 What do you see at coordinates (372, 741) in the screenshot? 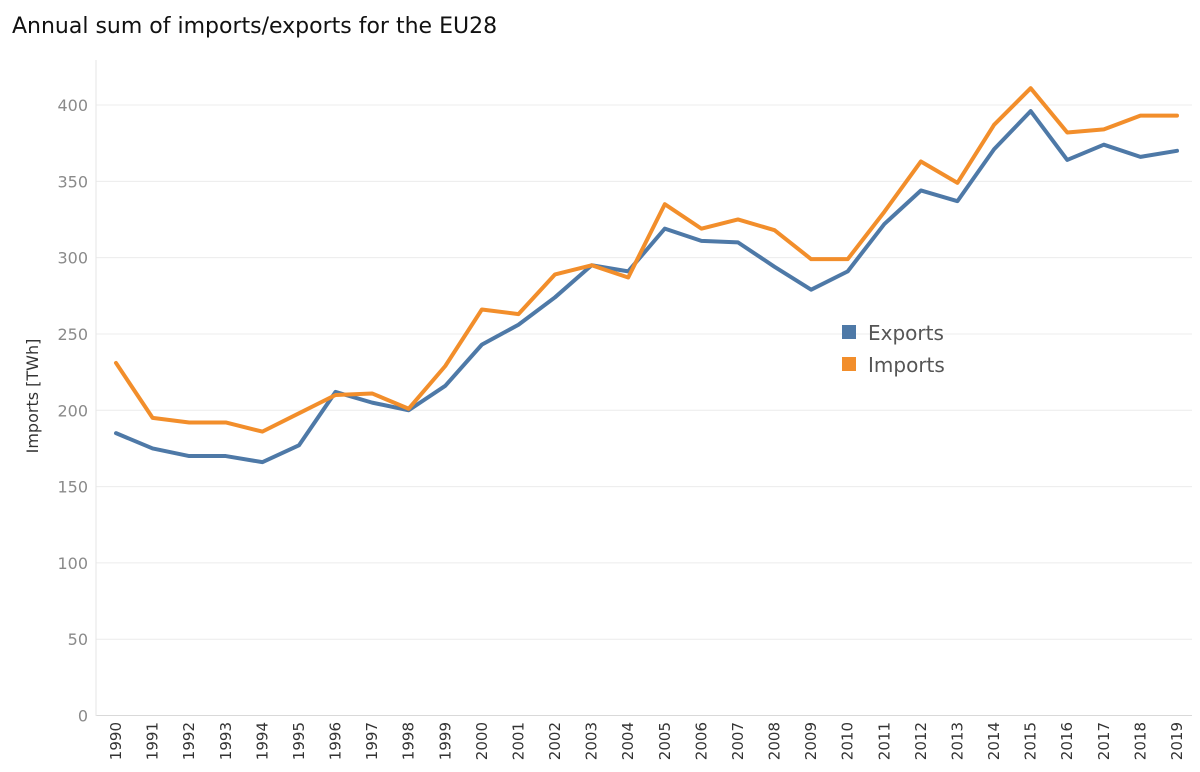
I see `x-tick-label: 1997` at bounding box center [372, 741].